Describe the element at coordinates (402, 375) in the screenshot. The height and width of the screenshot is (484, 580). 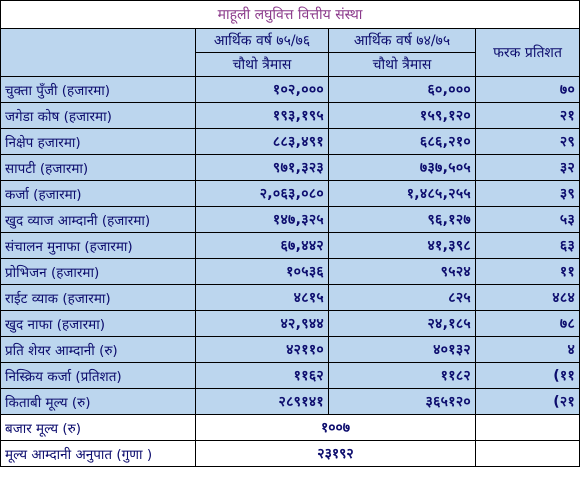
I see `row-value-7475: ११८२` at that location.